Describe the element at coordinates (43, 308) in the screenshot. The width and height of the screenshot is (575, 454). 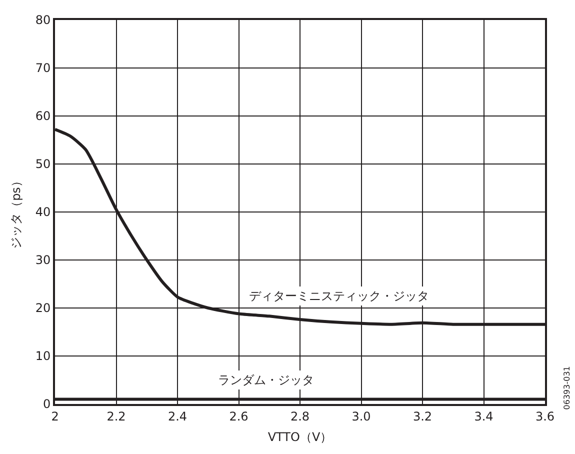
I see `y-tick-label: 20` at that location.